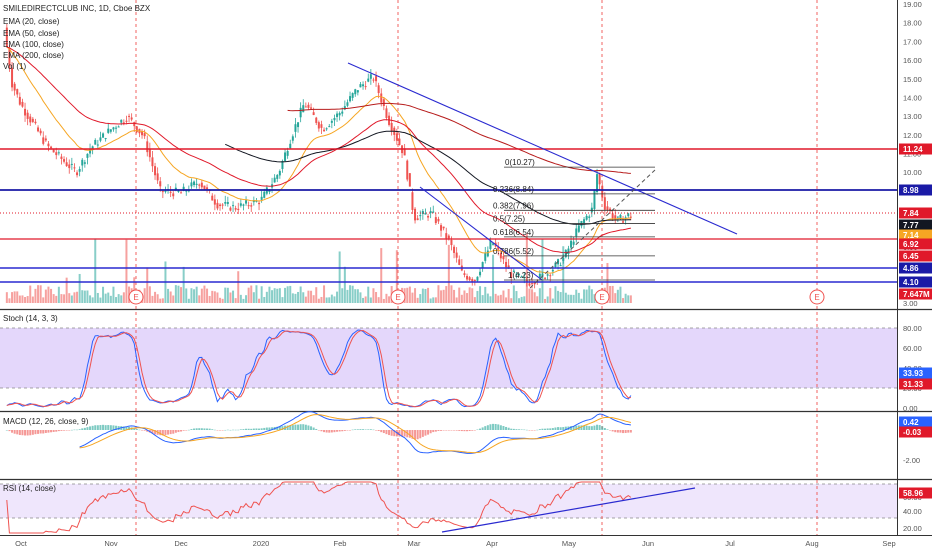 The image size is (932, 550). I want to click on projection-dashed, so click(592, 229).